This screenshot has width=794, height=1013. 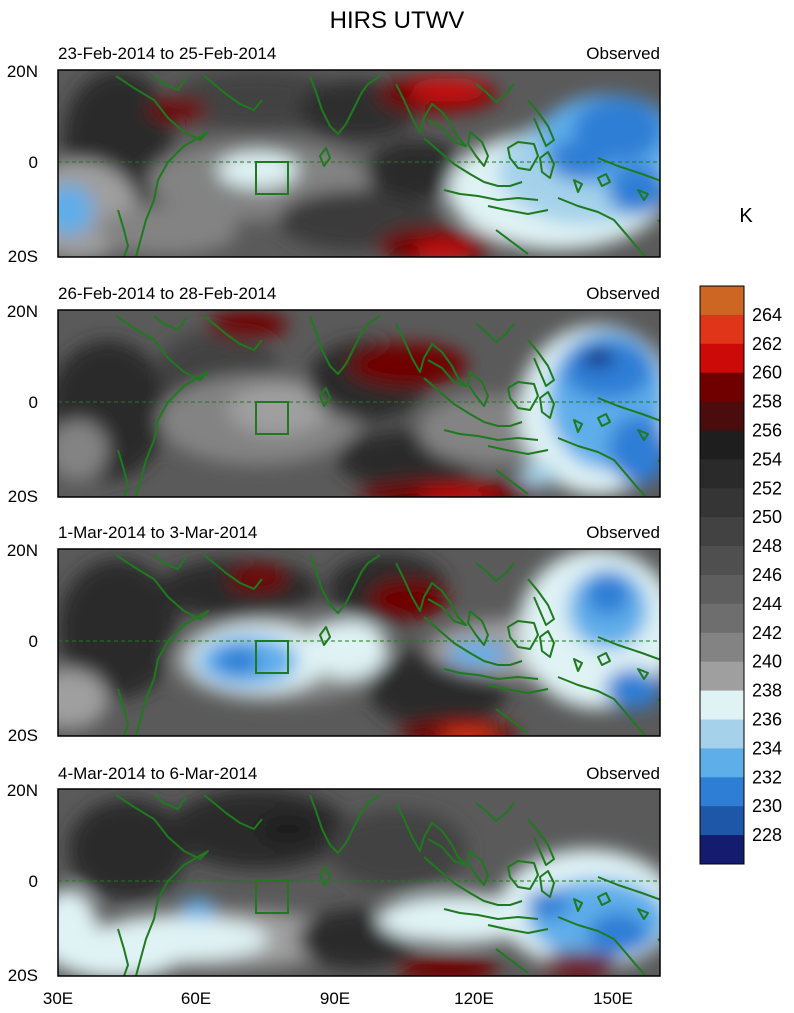 I want to click on lon-axis-labels: 30E 60E 90E 120E 150E, so click(x=338, y=998).